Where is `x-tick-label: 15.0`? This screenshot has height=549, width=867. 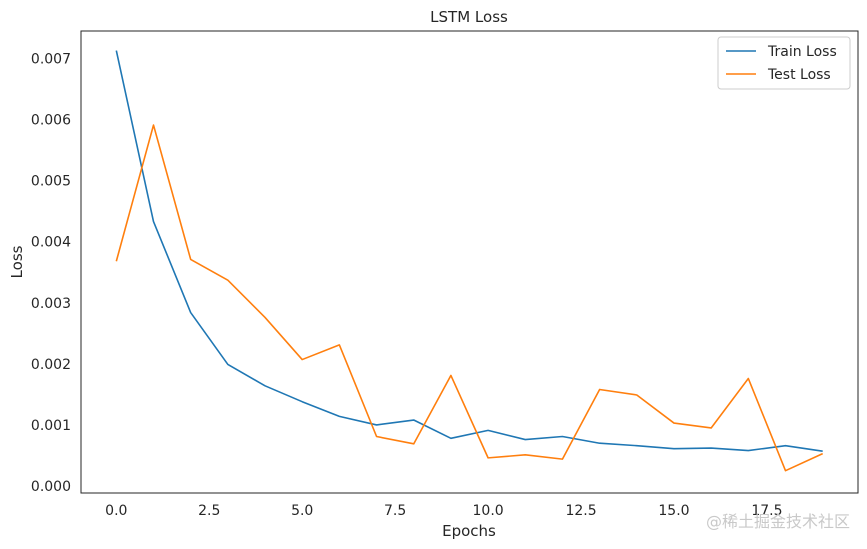 x-tick-label: 15.0 is located at coordinates (673, 511).